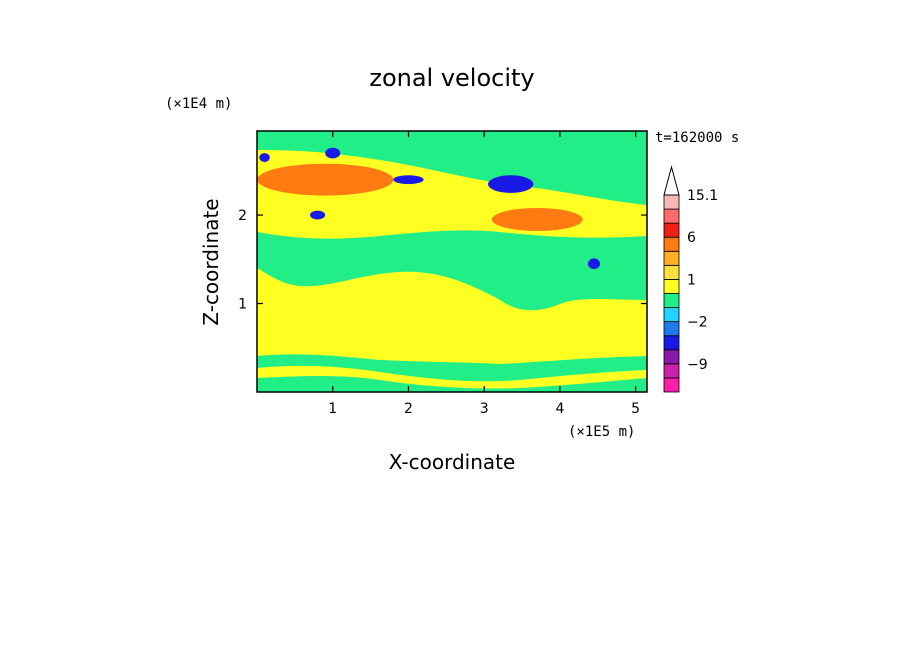 This screenshot has width=904, height=654. What do you see at coordinates (211, 261) in the screenshot?
I see `y-axis-label: Z-coordinate` at bounding box center [211, 261].